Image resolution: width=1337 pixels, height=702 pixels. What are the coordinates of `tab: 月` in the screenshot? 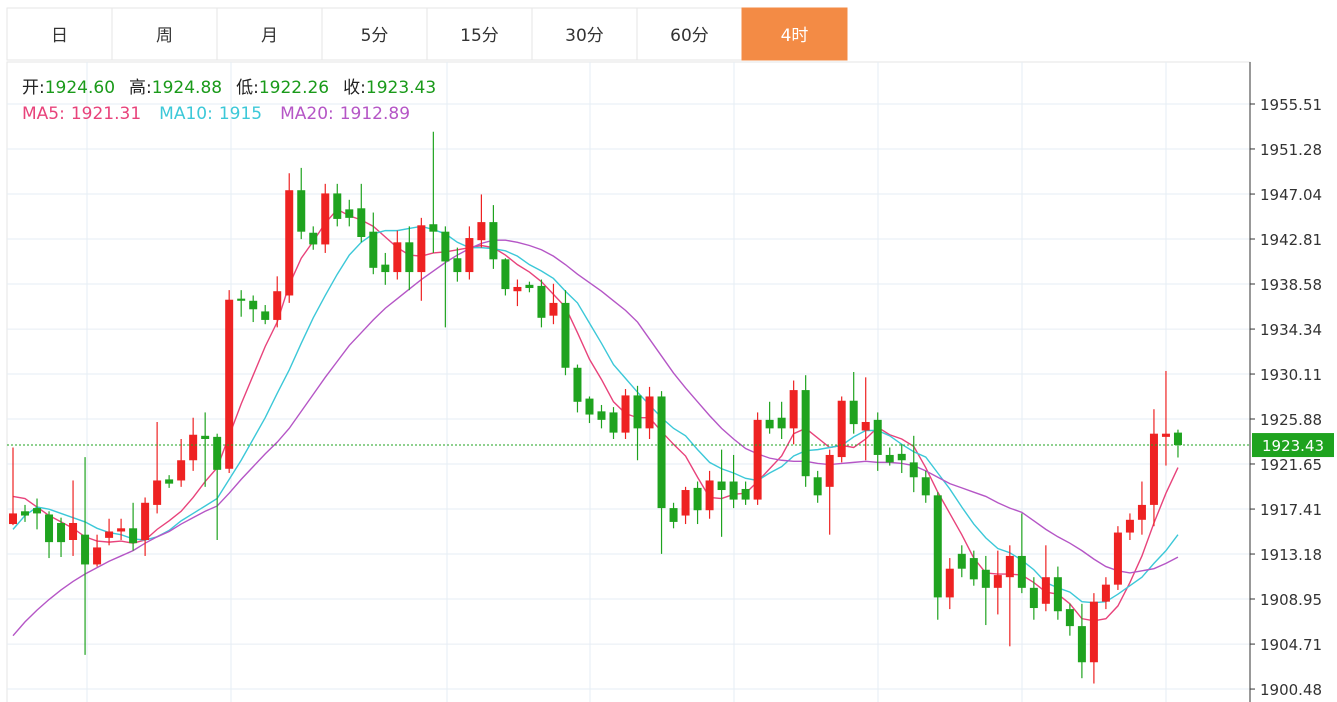 It's located at (269, 34).